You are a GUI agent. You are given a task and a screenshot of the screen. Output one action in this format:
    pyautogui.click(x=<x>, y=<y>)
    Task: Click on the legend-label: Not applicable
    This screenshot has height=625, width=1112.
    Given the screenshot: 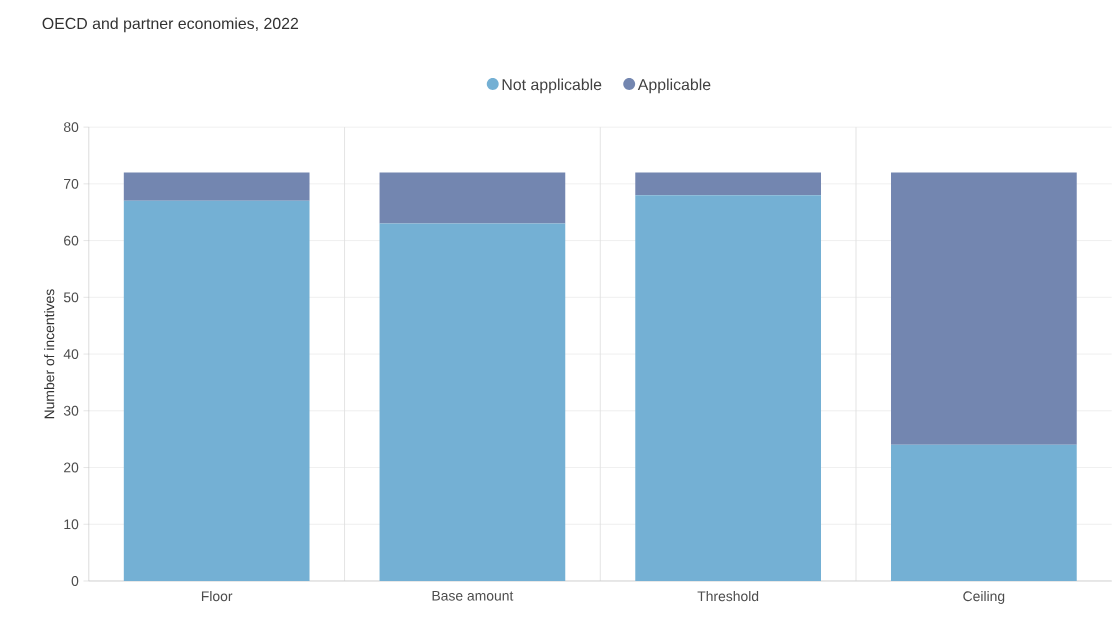 What is the action you would take?
    pyautogui.click(x=552, y=86)
    